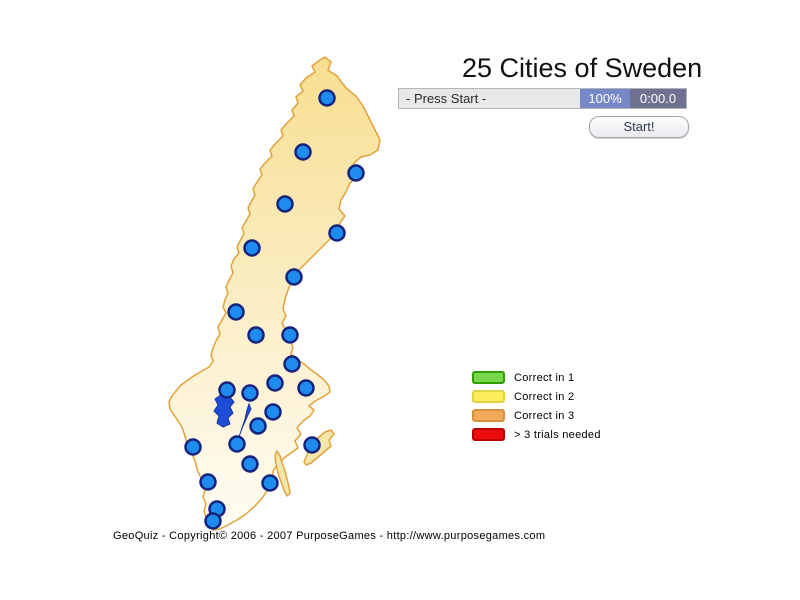  I want to click on status-percent: 100%, so click(605, 98).